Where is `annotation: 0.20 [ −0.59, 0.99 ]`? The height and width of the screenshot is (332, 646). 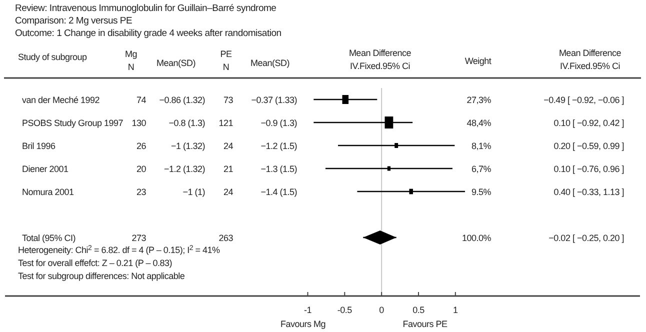 annotation: 0.20 [ −0.59, 0.99 ] is located at coordinates (589, 146).